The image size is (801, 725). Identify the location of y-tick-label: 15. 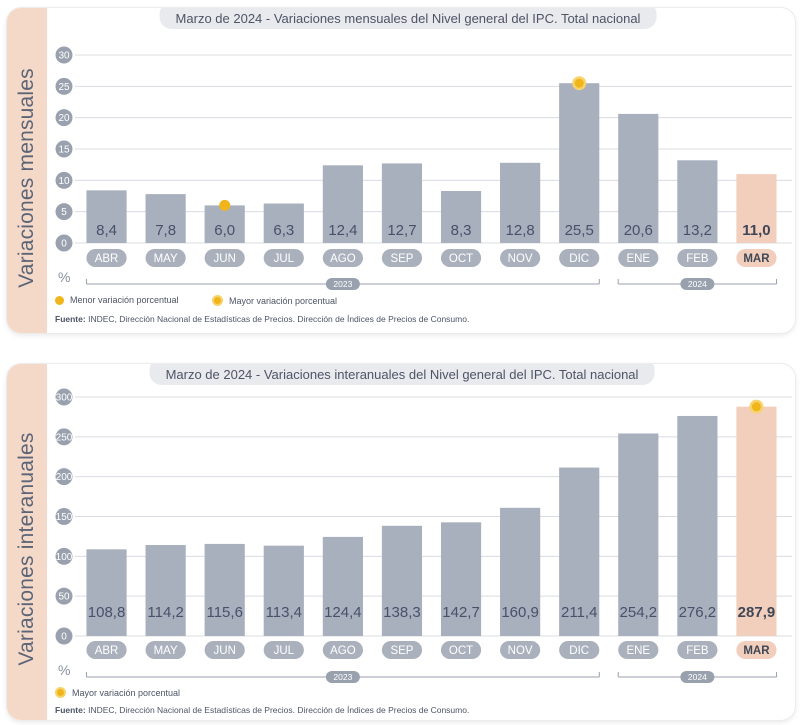
(64, 150).